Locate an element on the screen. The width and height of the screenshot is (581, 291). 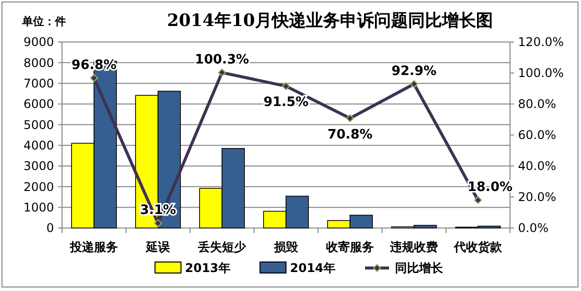
y-tick-label: 5000 is located at coordinates (38, 125).